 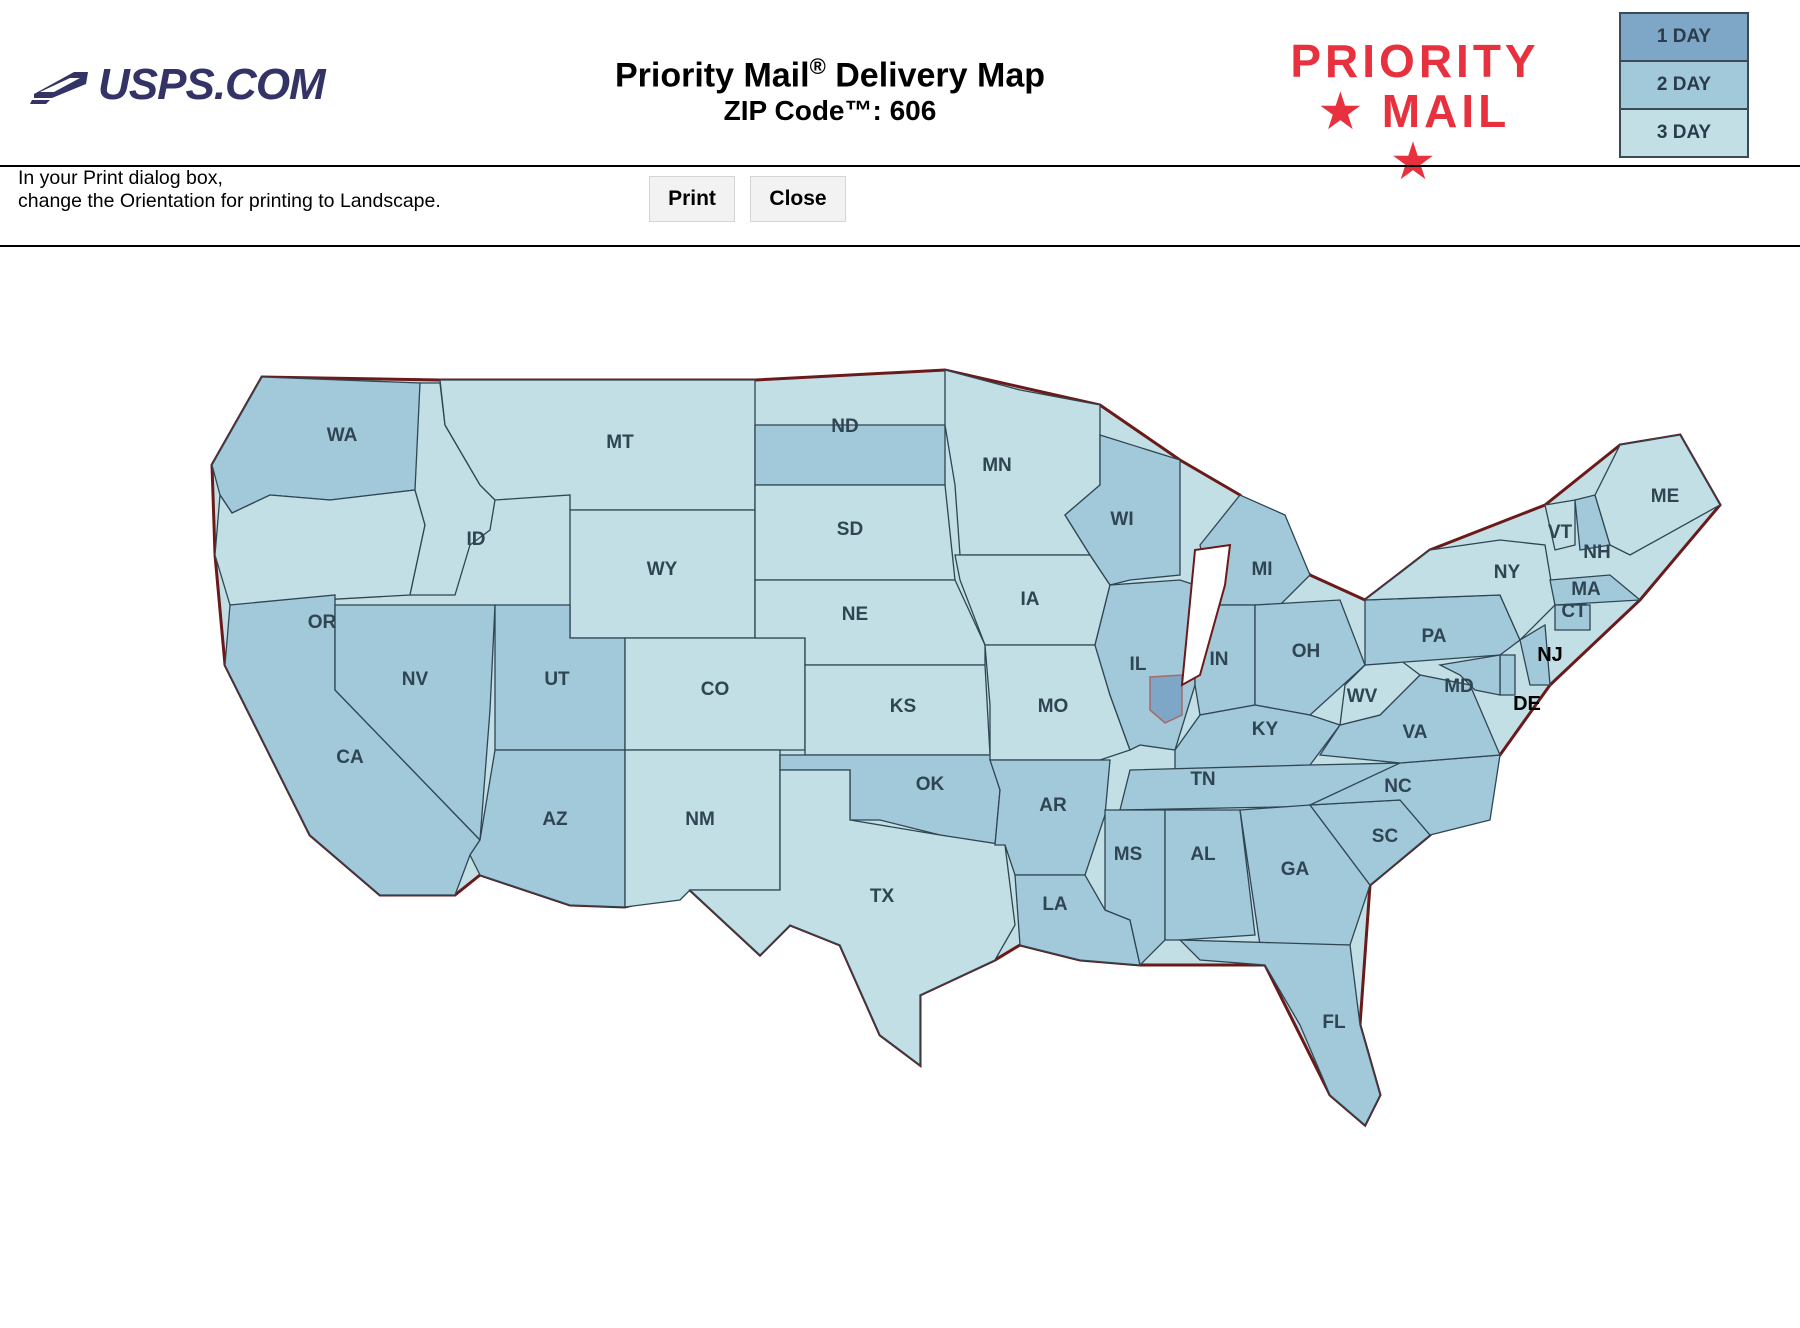 What do you see at coordinates (1507, 572) in the screenshot?
I see `state-label-ny: NY` at bounding box center [1507, 572].